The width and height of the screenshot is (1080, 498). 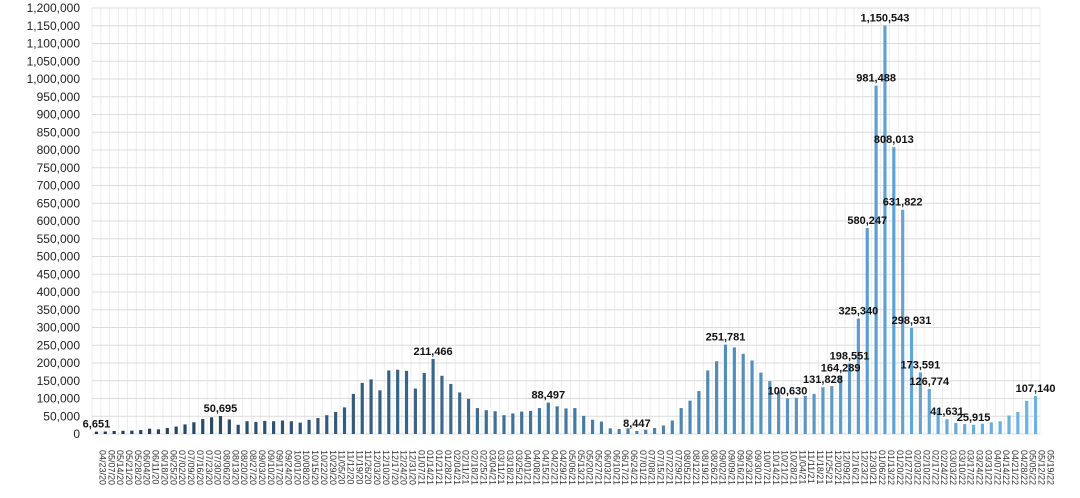 What do you see at coordinates (929, 382) in the screenshot?
I see `data-label: 126,774` at bounding box center [929, 382].